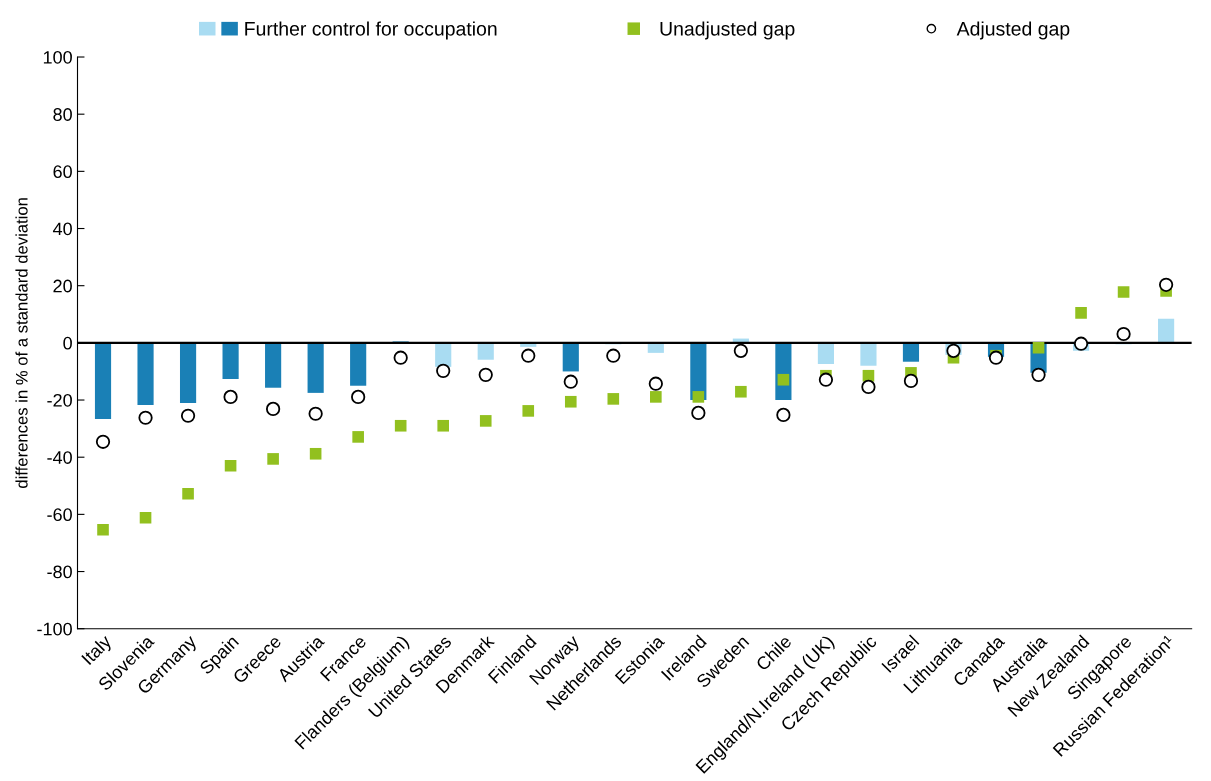 The image size is (1211, 781). What do you see at coordinates (59, 572) in the screenshot?
I see `y-tick-label: -80` at bounding box center [59, 572].